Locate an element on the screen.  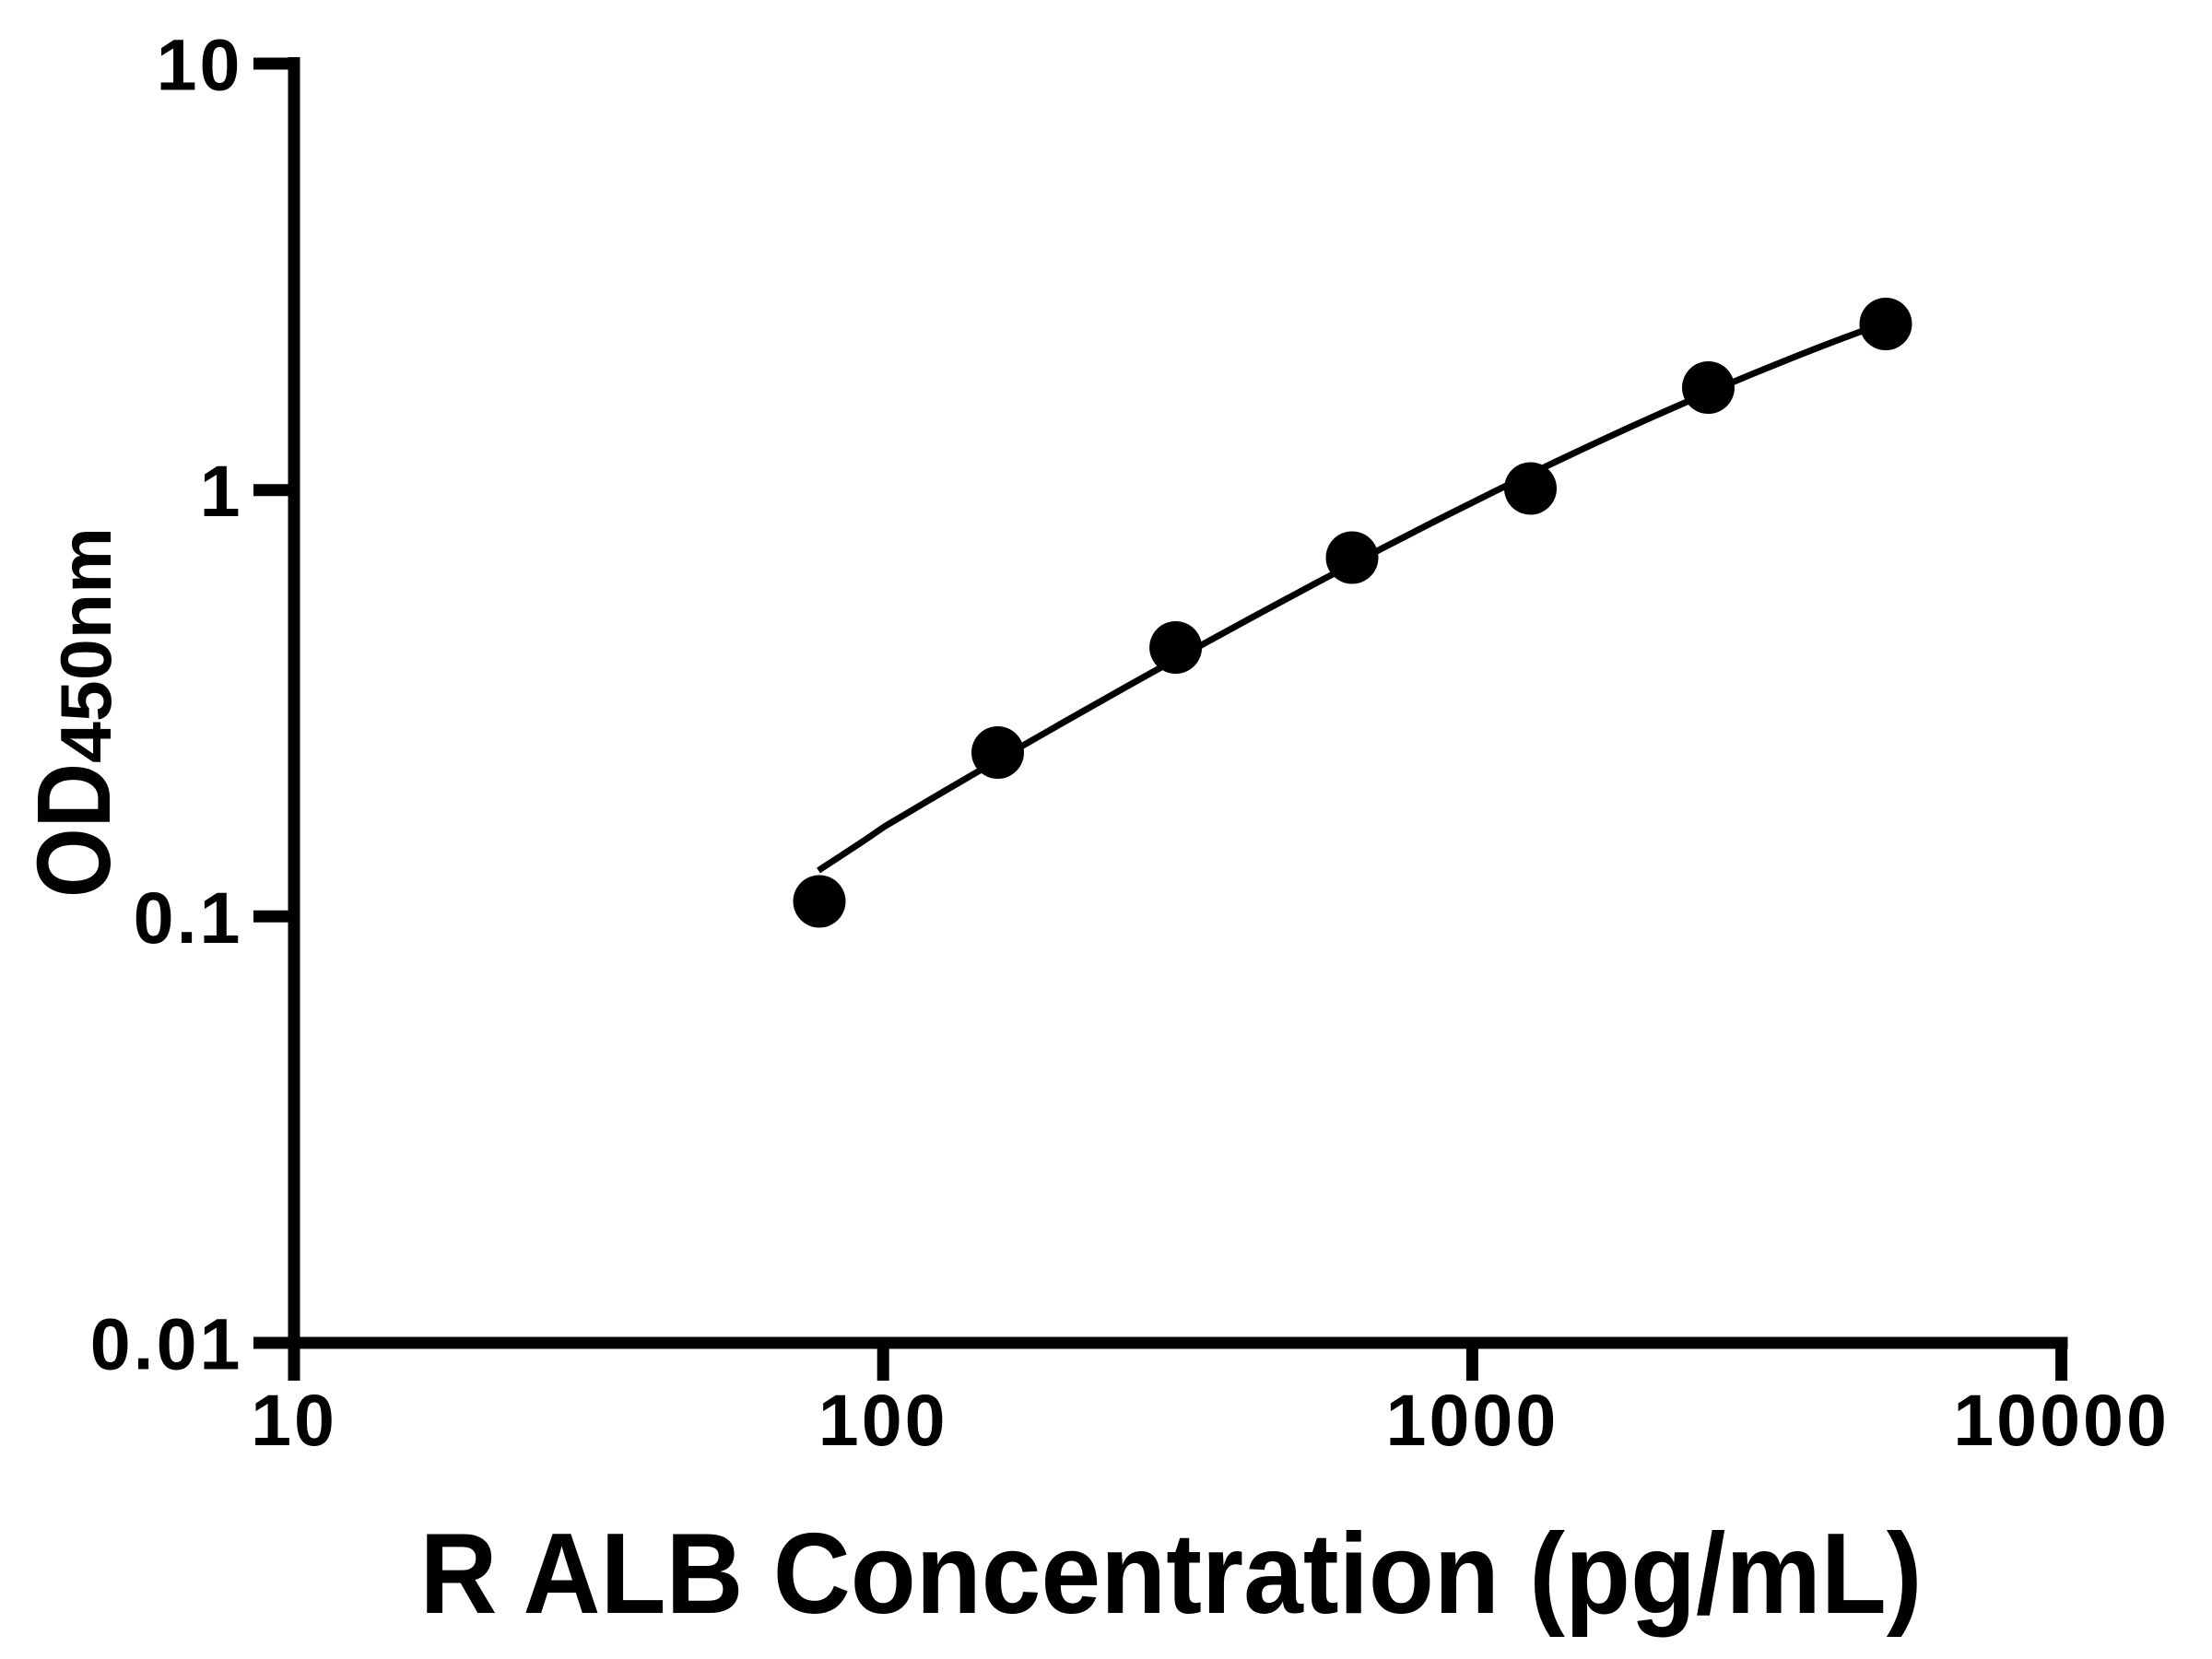
svg-text: 1000 is located at coordinates (1472, 1420).